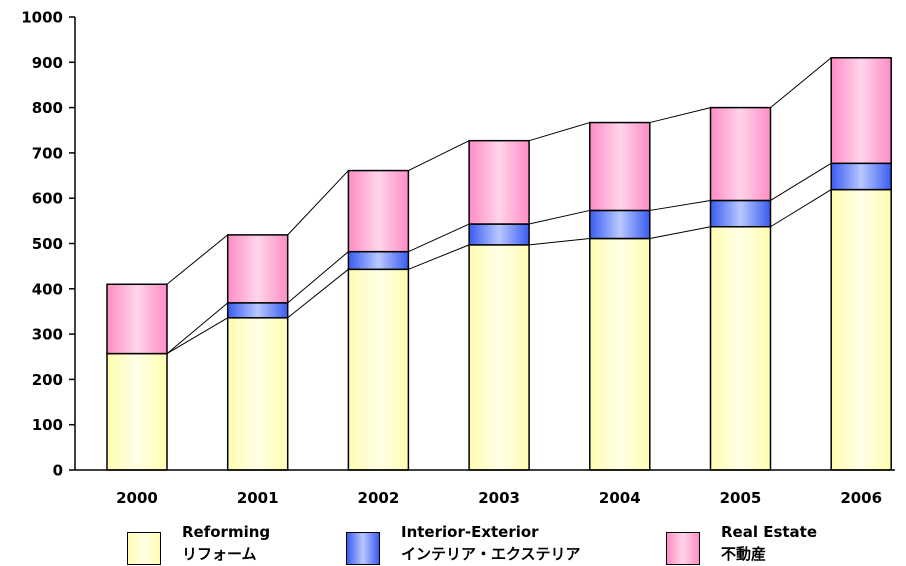 The image size is (906, 566). I want to click on y-tick-label: 0, so click(58, 471).